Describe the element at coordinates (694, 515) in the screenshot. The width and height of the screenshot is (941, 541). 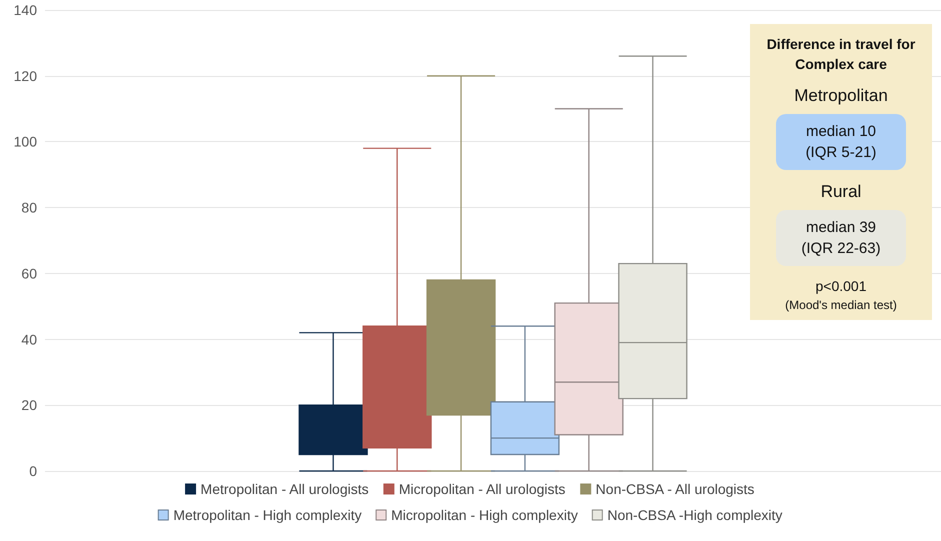
I see `legend-label: Non-CBSA -High complexity` at that location.